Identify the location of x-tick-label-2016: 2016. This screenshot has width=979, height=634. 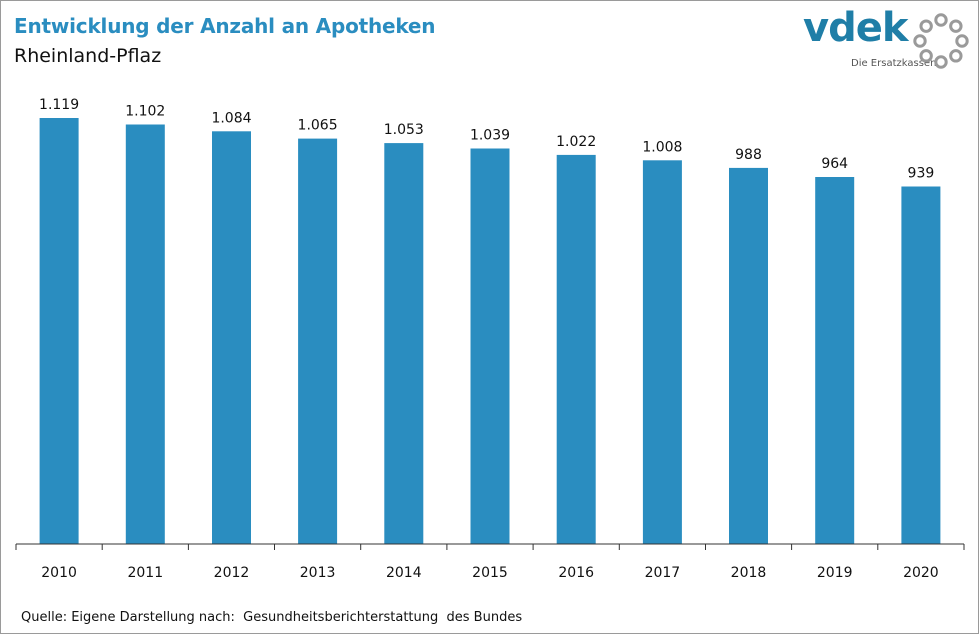
(576, 573).